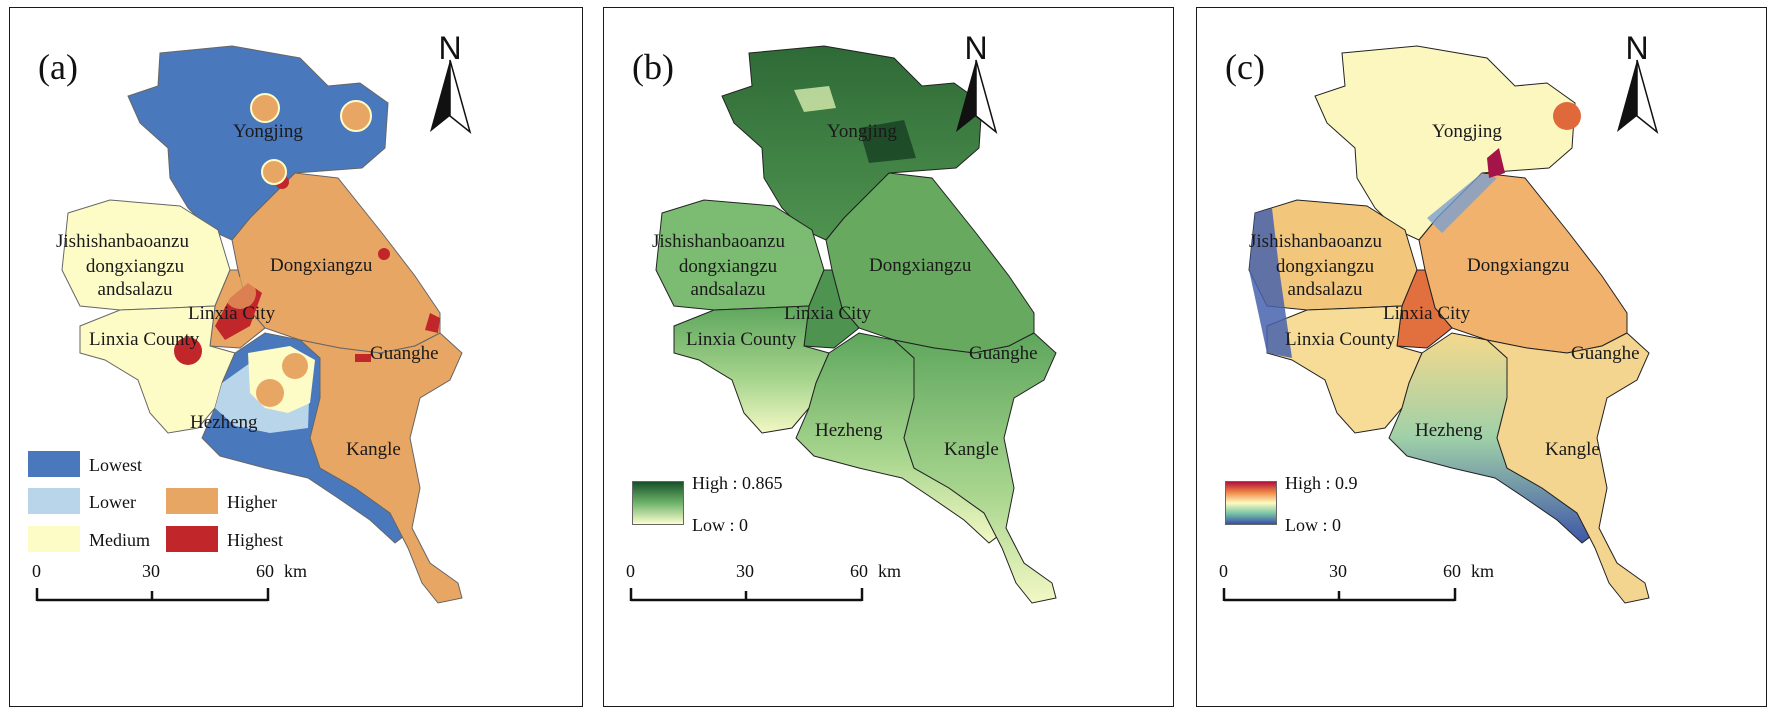  Describe the element at coordinates (192, 501) in the screenshot. I see `legend-swatch-higher` at that location.